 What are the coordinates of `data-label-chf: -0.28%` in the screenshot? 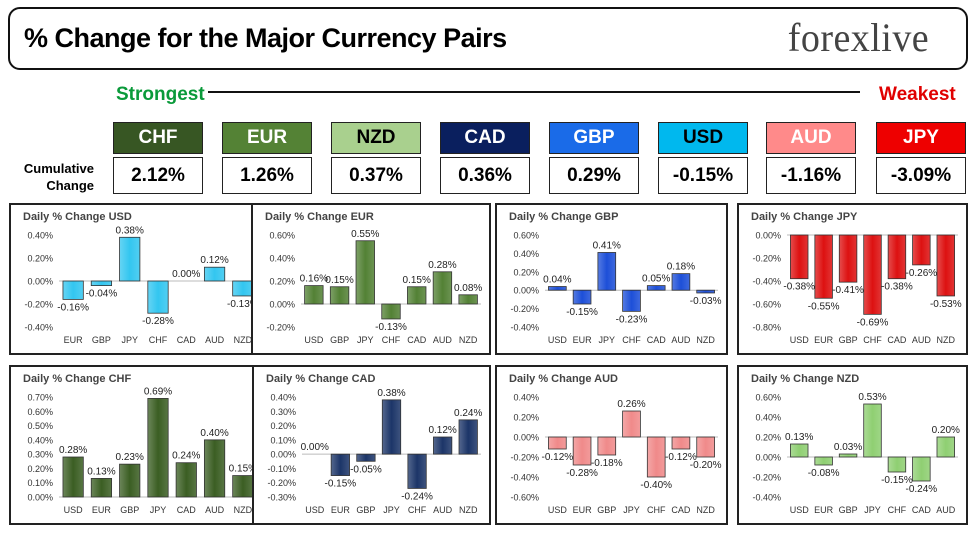 It's located at (158, 321).